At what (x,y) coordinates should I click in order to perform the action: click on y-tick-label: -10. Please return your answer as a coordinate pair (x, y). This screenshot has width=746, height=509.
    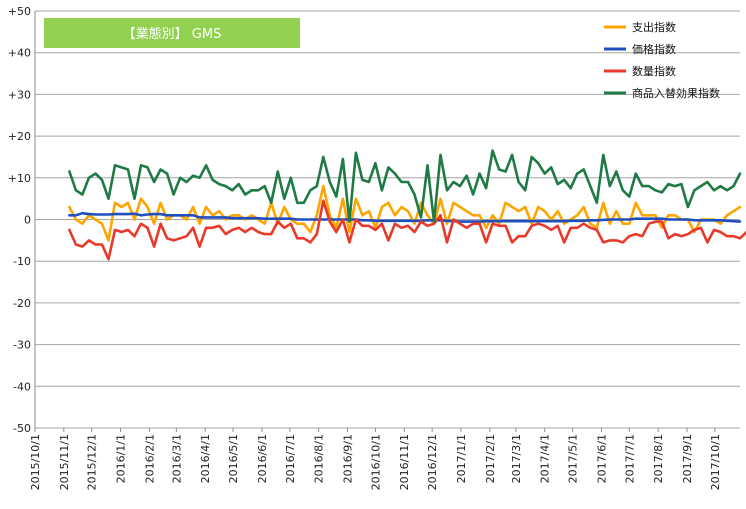
    Looking at the image, I should click on (22, 261).